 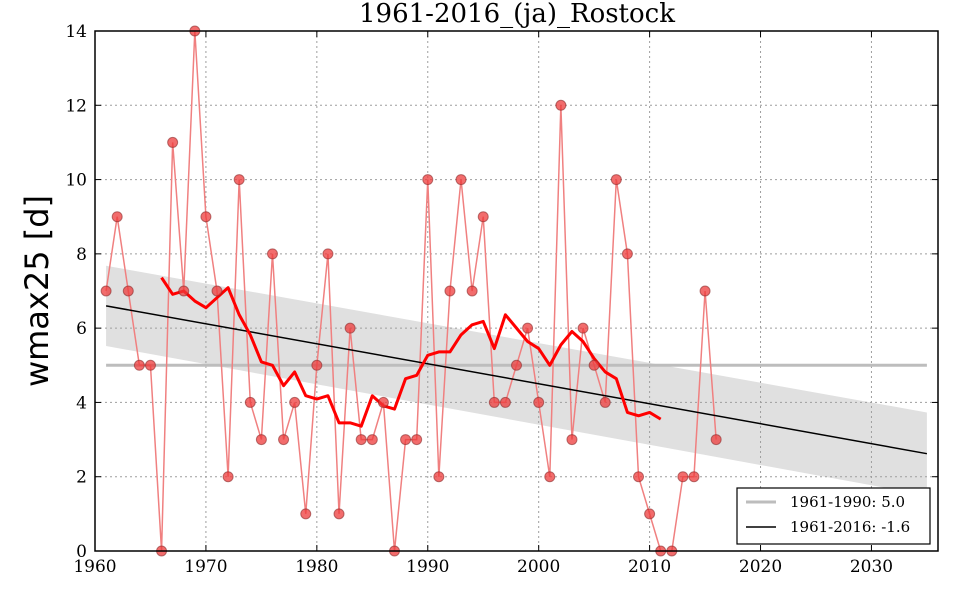 I want to click on y-tick-label: 12, so click(x=76, y=106).